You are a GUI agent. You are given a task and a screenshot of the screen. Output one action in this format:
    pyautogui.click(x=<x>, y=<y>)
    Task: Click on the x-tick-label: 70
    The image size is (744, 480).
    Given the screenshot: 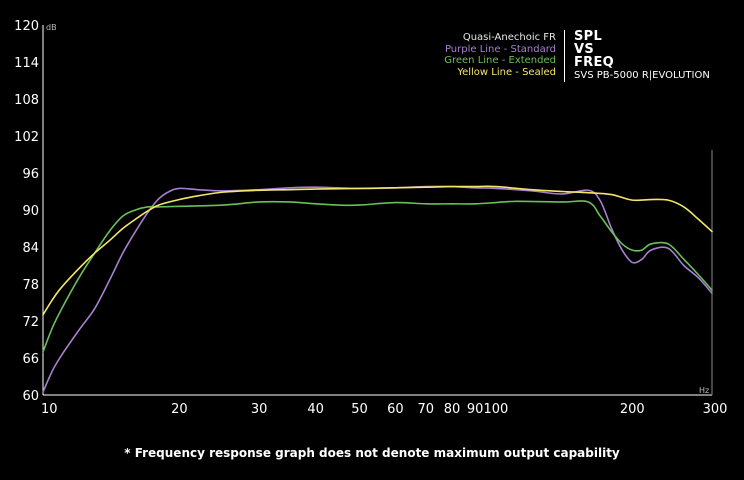 What is the action you would take?
    pyautogui.click(x=425, y=409)
    